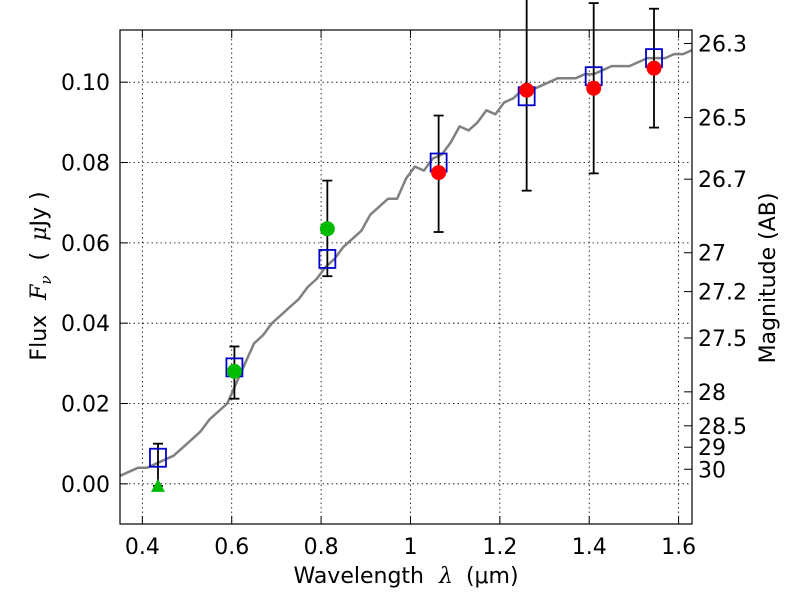 The width and height of the screenshot is (800, 600). I want to click on y-tick-label: 0.02, so click(85, 405).